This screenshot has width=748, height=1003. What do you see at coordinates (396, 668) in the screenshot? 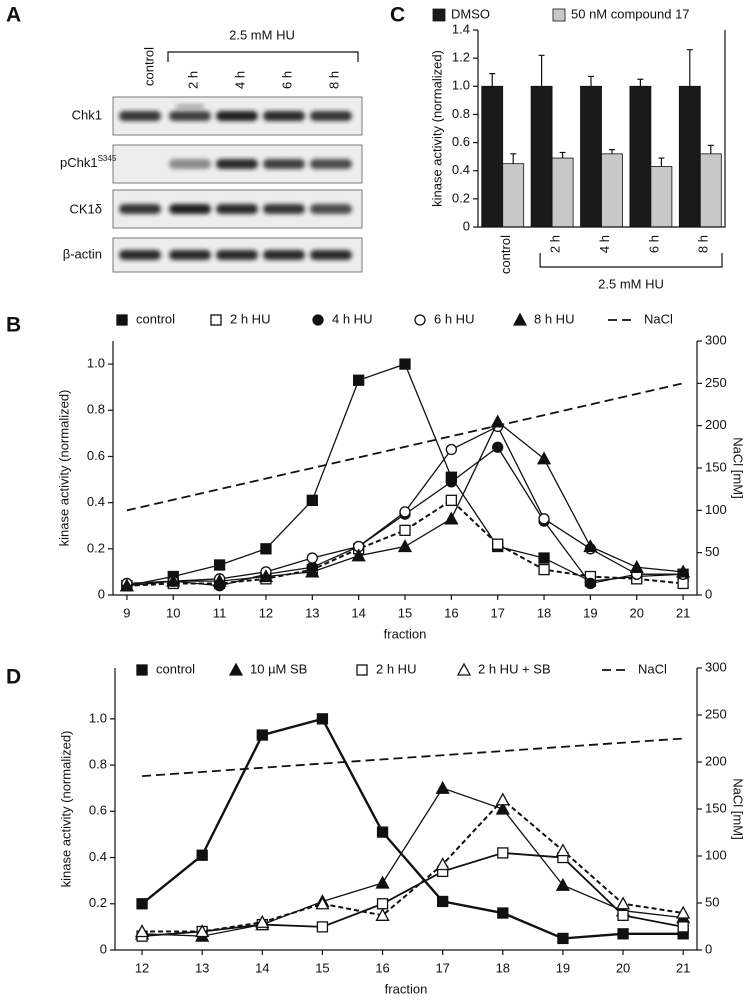
I see `legend-label: 2 h HU` at bounding box center [396, 668].